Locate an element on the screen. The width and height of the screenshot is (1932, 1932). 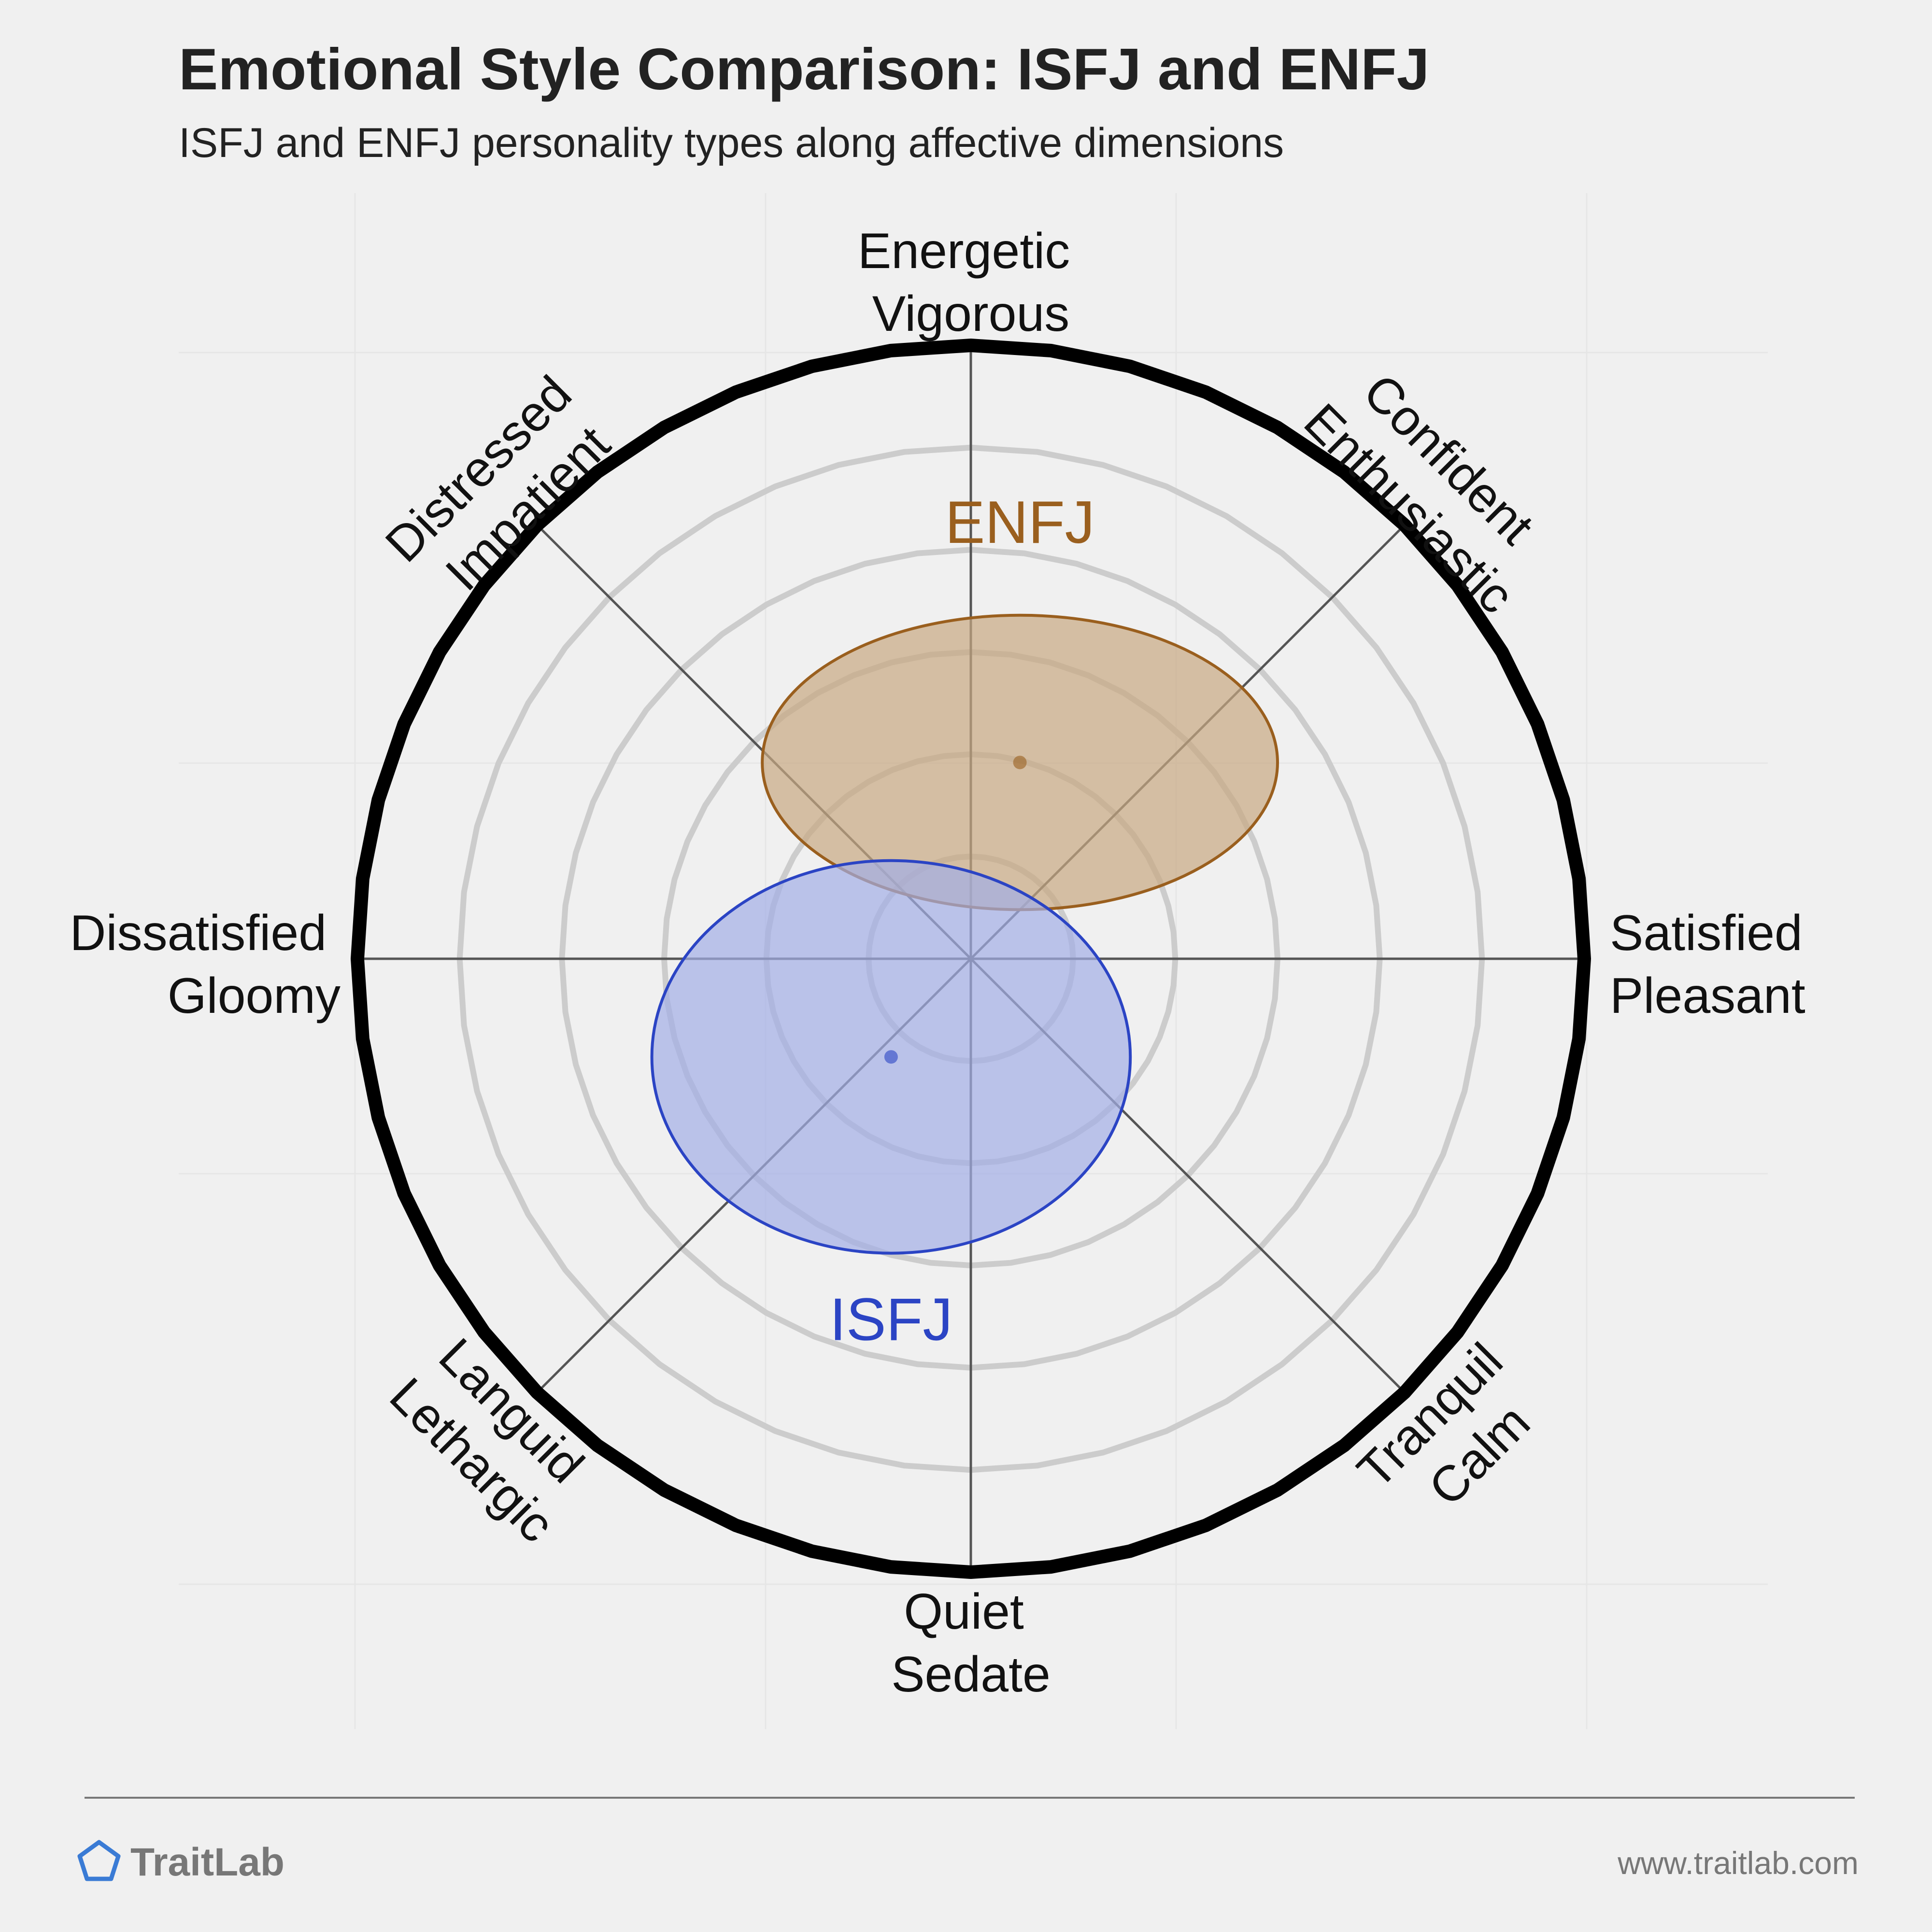
traitlab-logo: TraitLab is located at coordinates (180, 1862).